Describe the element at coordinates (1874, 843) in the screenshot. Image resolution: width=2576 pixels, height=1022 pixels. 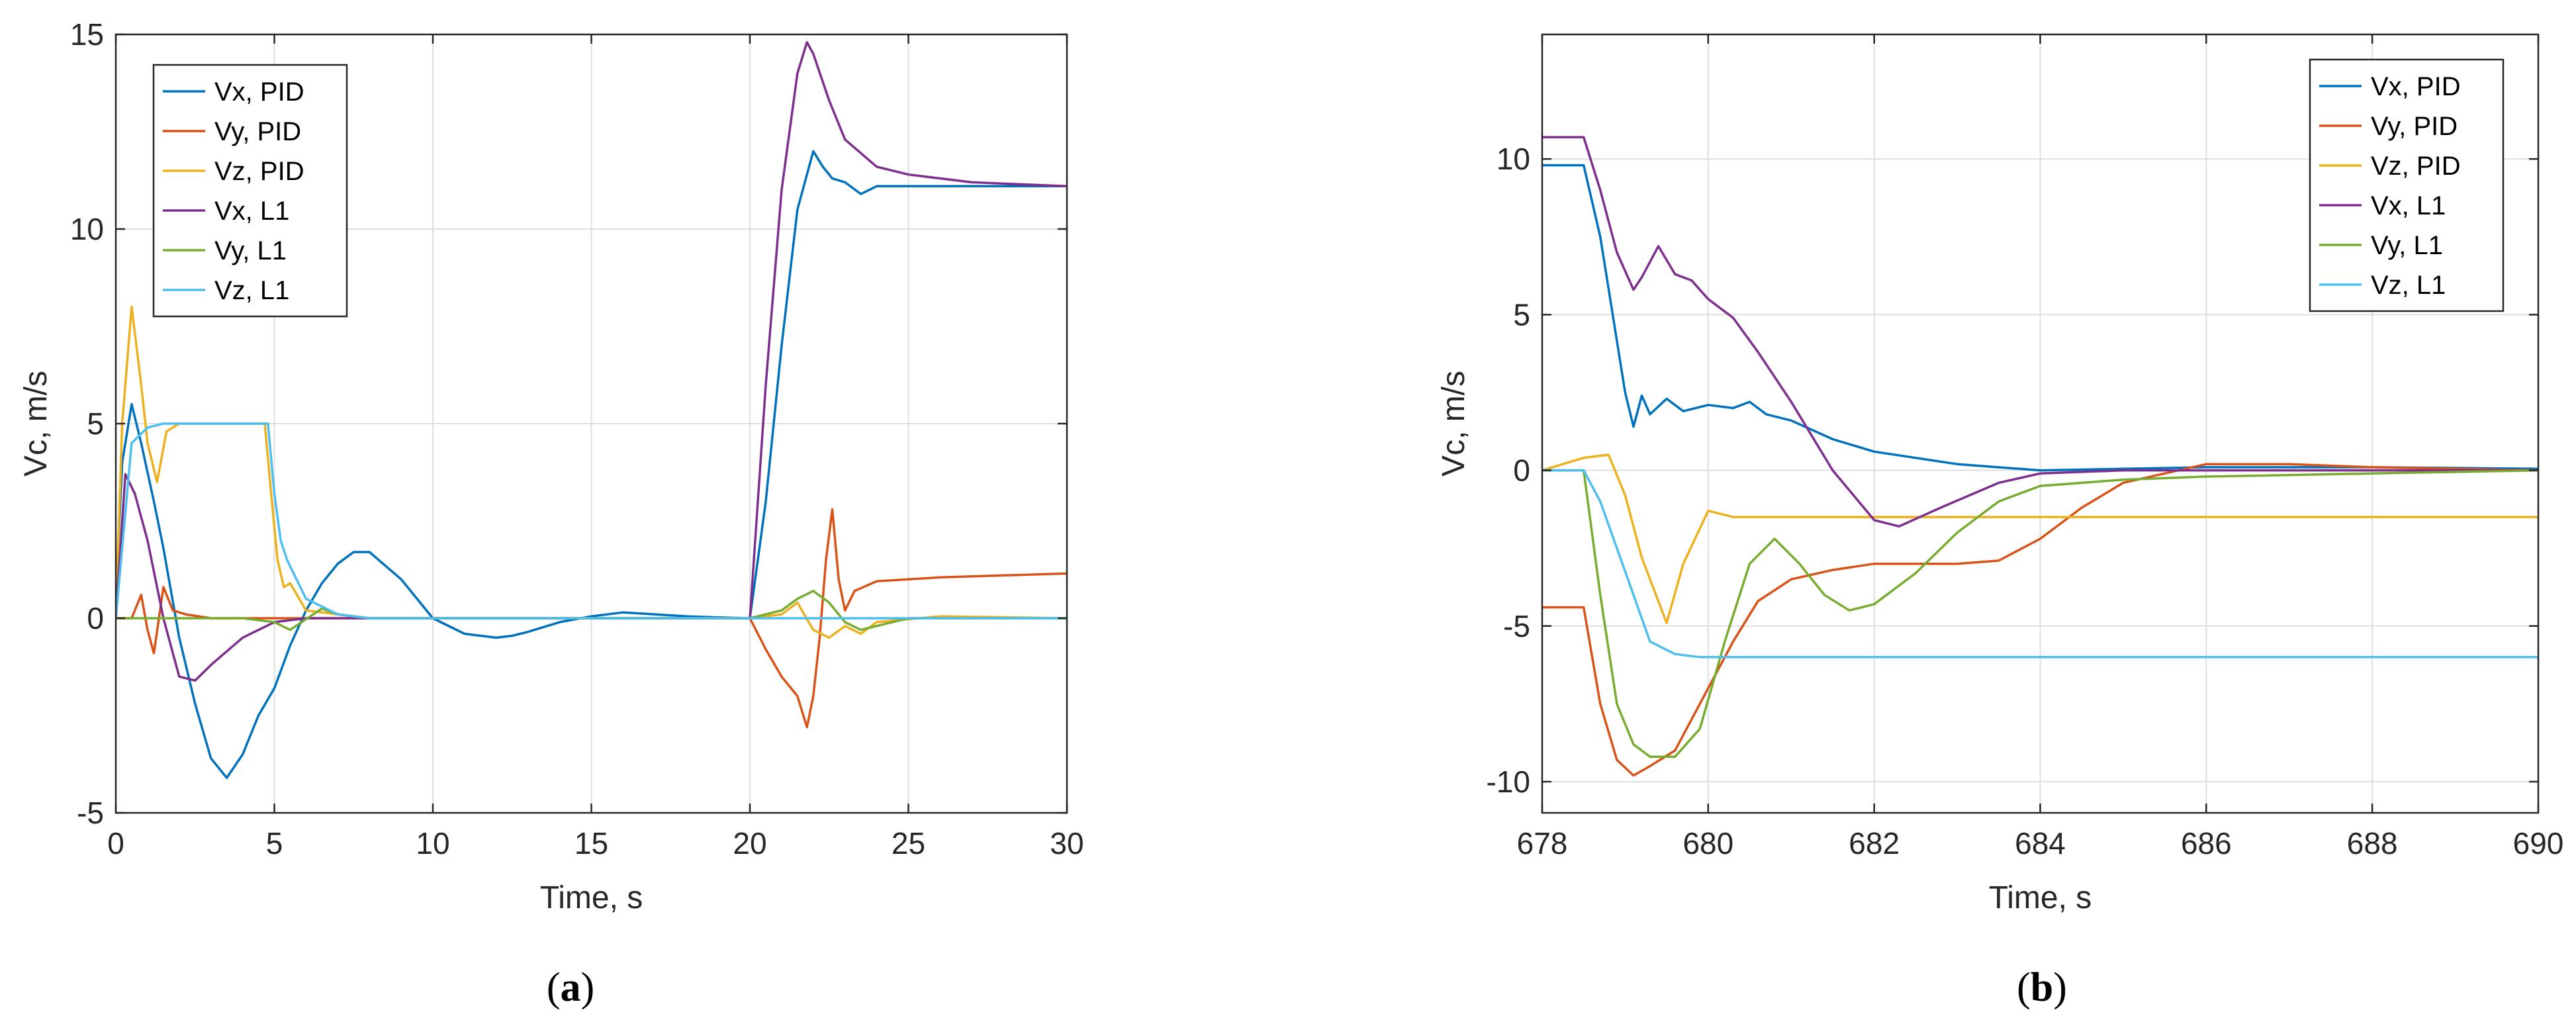
I see `x-tick-label: 682` at that location.